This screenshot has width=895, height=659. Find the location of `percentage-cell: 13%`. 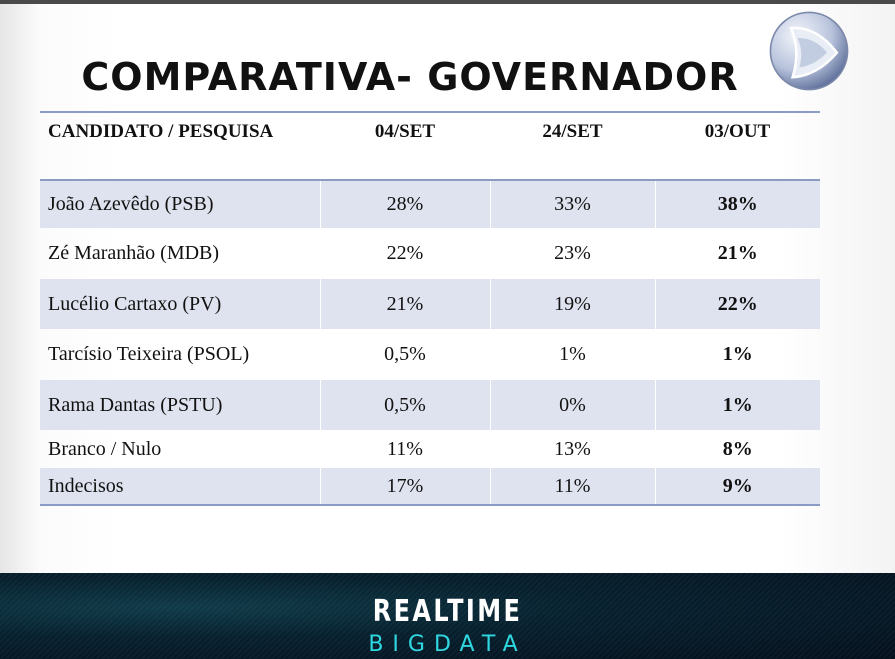

percentage-cell: 13% is located at coordinates (572, 449).